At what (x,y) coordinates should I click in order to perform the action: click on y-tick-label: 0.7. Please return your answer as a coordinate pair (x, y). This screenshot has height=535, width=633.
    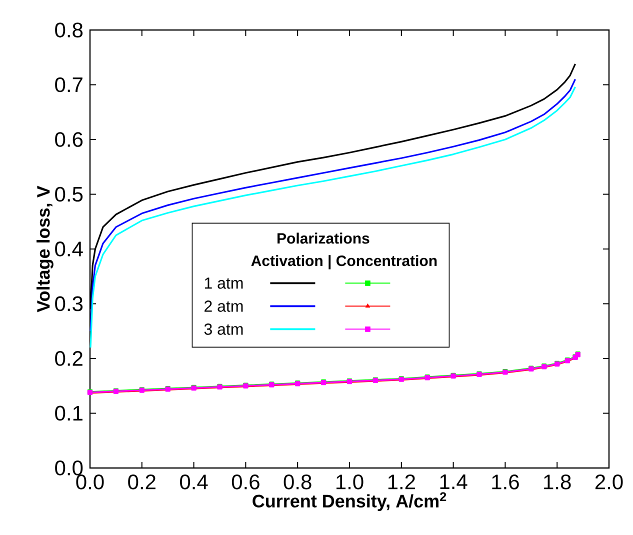
    Looking at the image, I should click on (68, 84).